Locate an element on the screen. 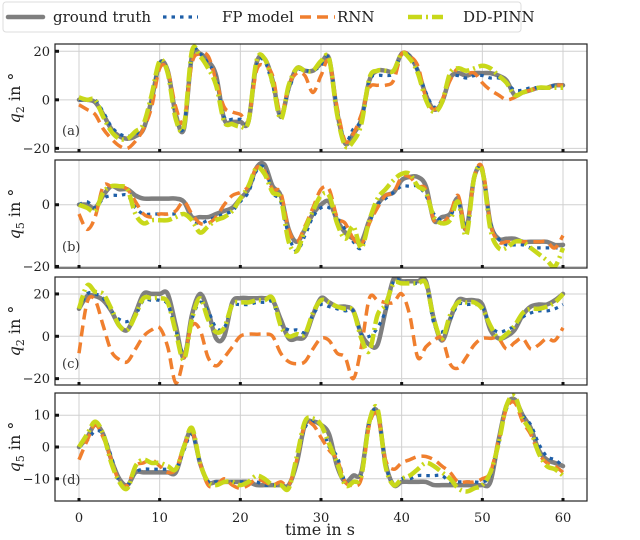  x-axis-label: time in s is located at coordinates (320, 529).